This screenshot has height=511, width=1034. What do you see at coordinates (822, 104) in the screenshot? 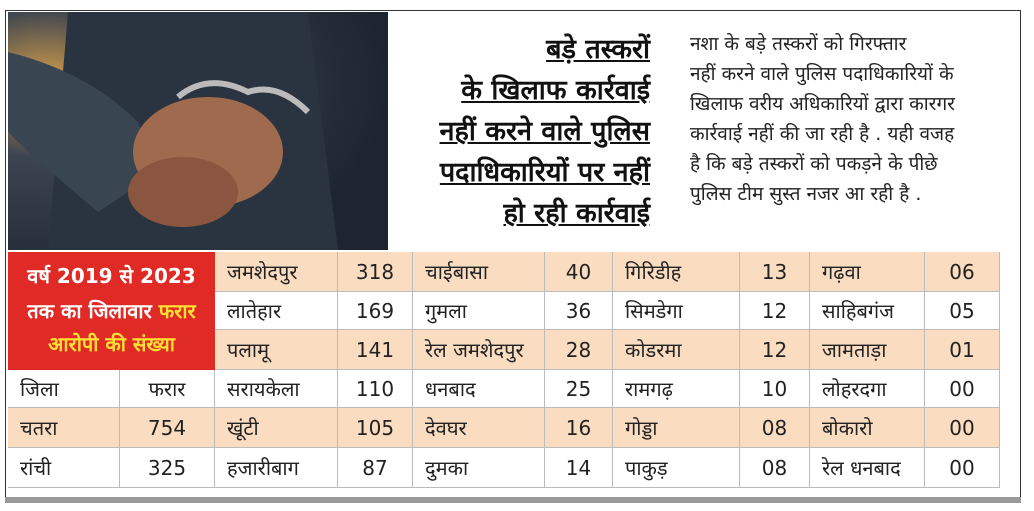
I see `body-line: खिलाफ वरीय अधिकारियों द्वारा कारगर` at bounding box center [822, 104].